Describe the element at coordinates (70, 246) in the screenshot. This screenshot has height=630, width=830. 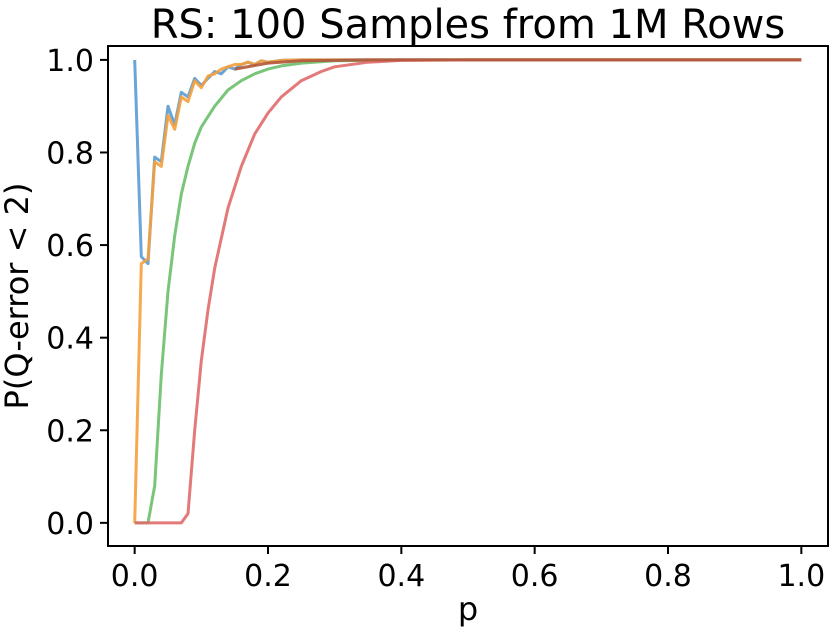
I see `y-tick-label: 0.6` at that location.